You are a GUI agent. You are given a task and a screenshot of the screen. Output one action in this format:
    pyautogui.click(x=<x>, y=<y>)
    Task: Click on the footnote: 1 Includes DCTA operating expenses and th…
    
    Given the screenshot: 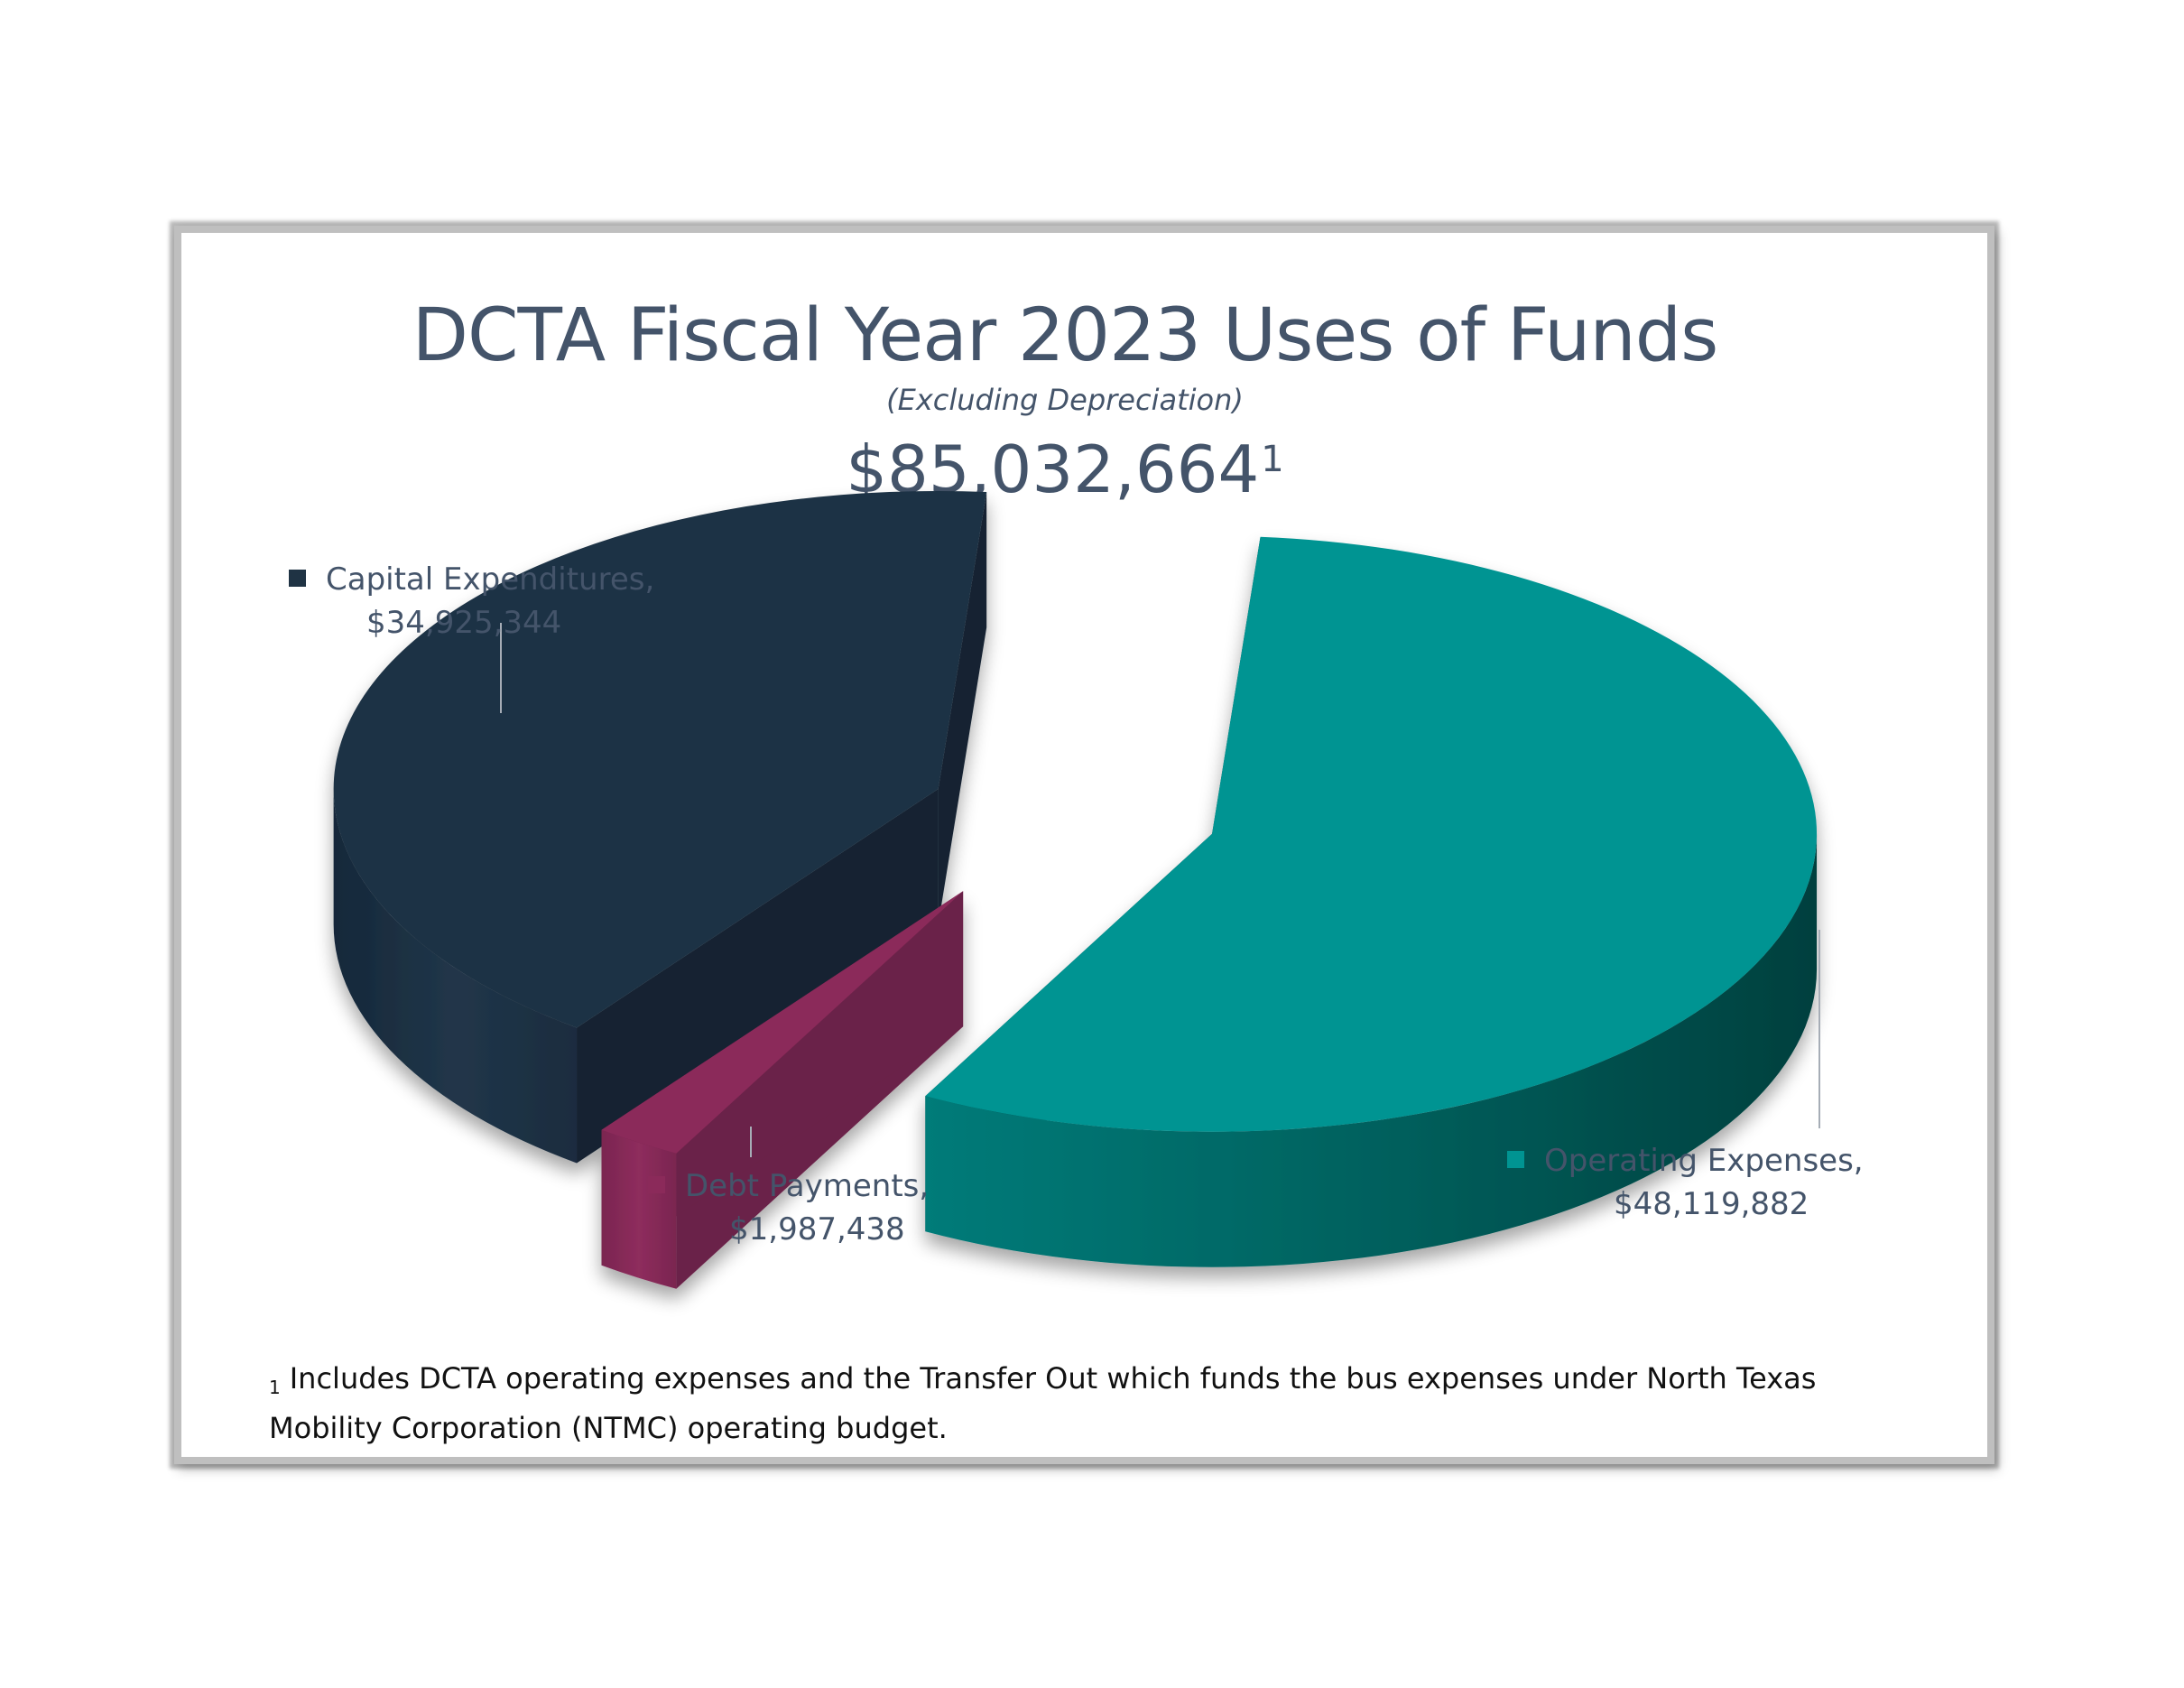 What is the action you would take?
    pyautogui.click(x=1081, y=1404)
    